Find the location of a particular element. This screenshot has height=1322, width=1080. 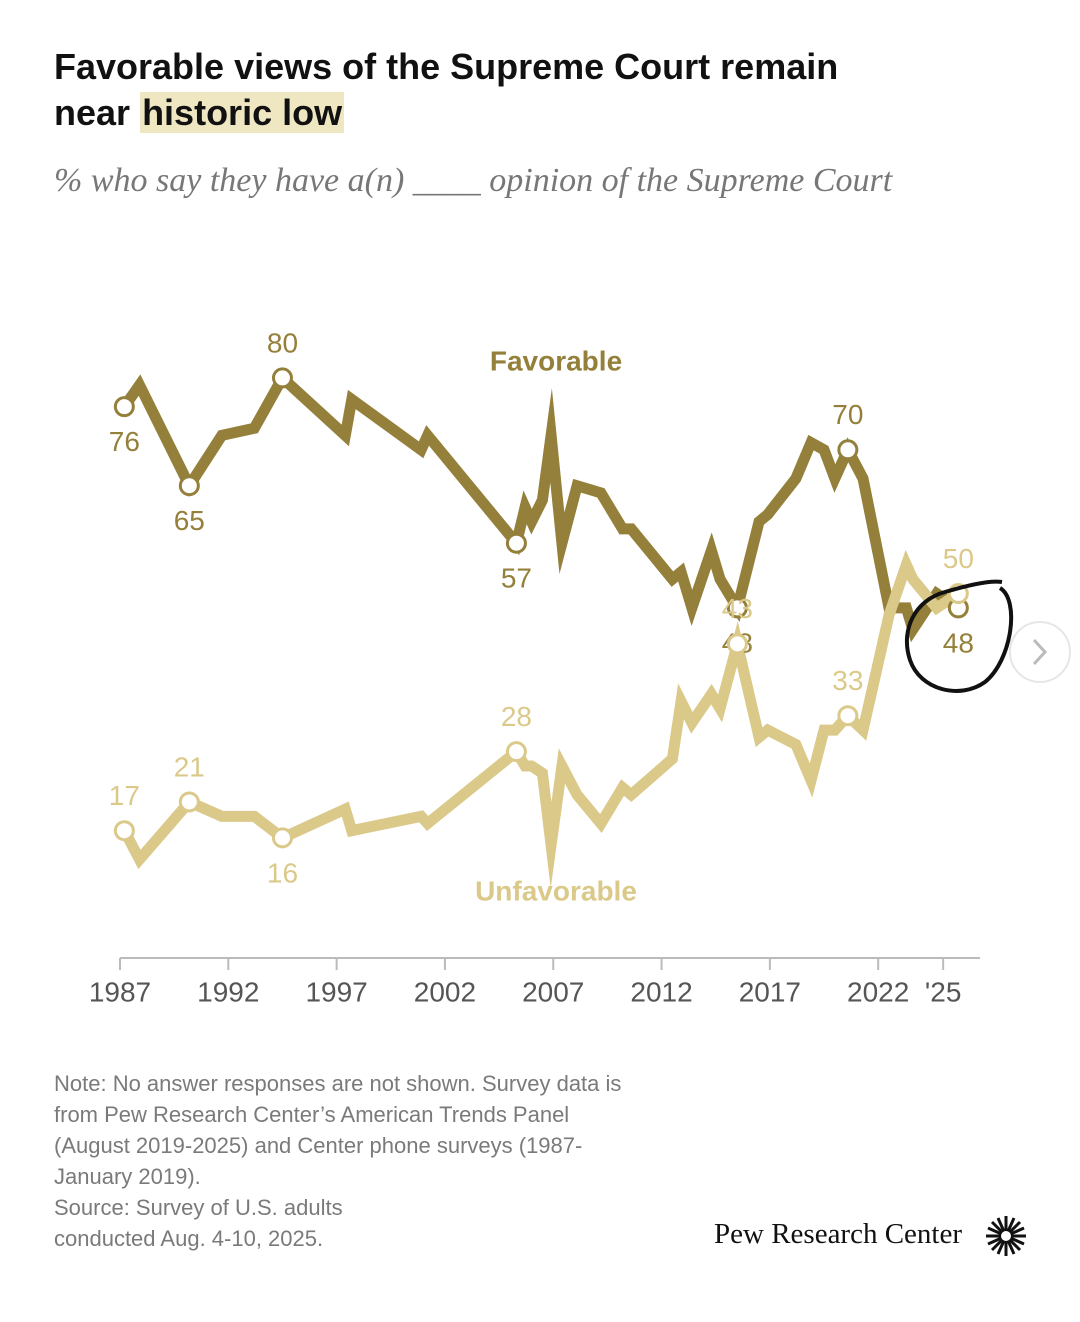

x-tick-label: 1997 is located at coordinates (336, 991).